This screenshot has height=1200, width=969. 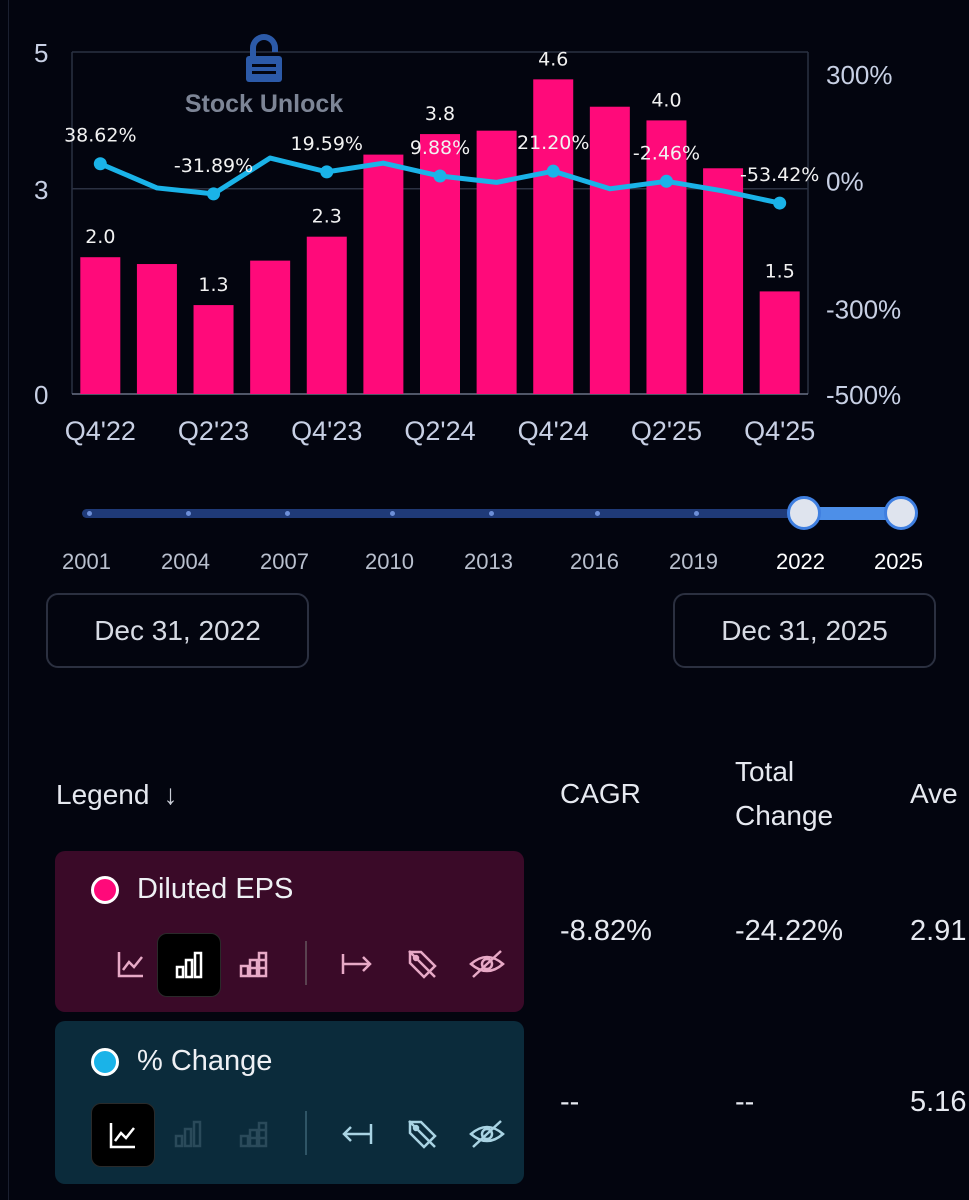 What do you see at coordinates (289, 931) in the screenshot?
I see `legend-card-diluted-eps: Diluted EPS` at bounding box center [289, 931].